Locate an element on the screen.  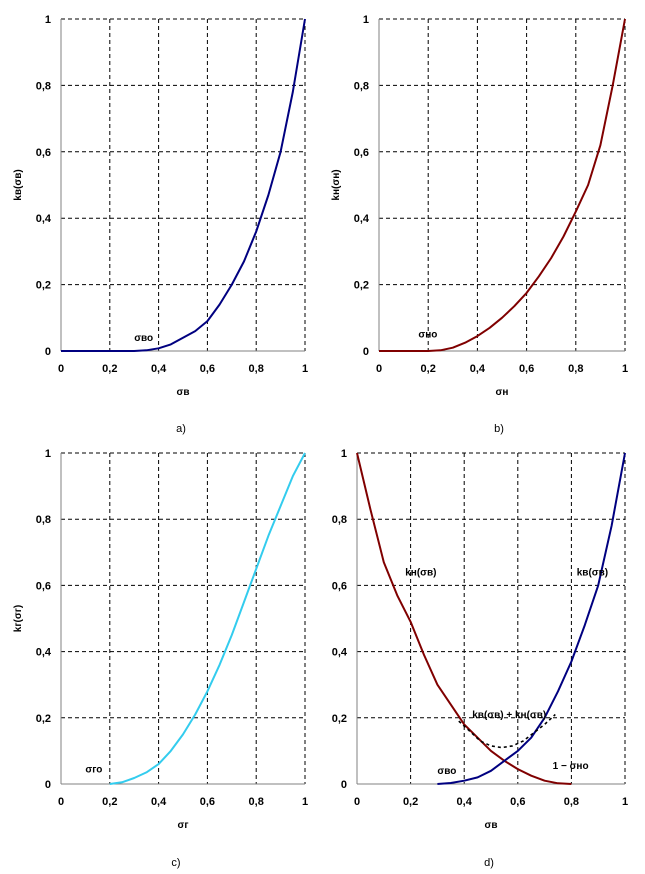
annotation-label: kв(σв) + kн(σв) is located at coordinates (509, 715).